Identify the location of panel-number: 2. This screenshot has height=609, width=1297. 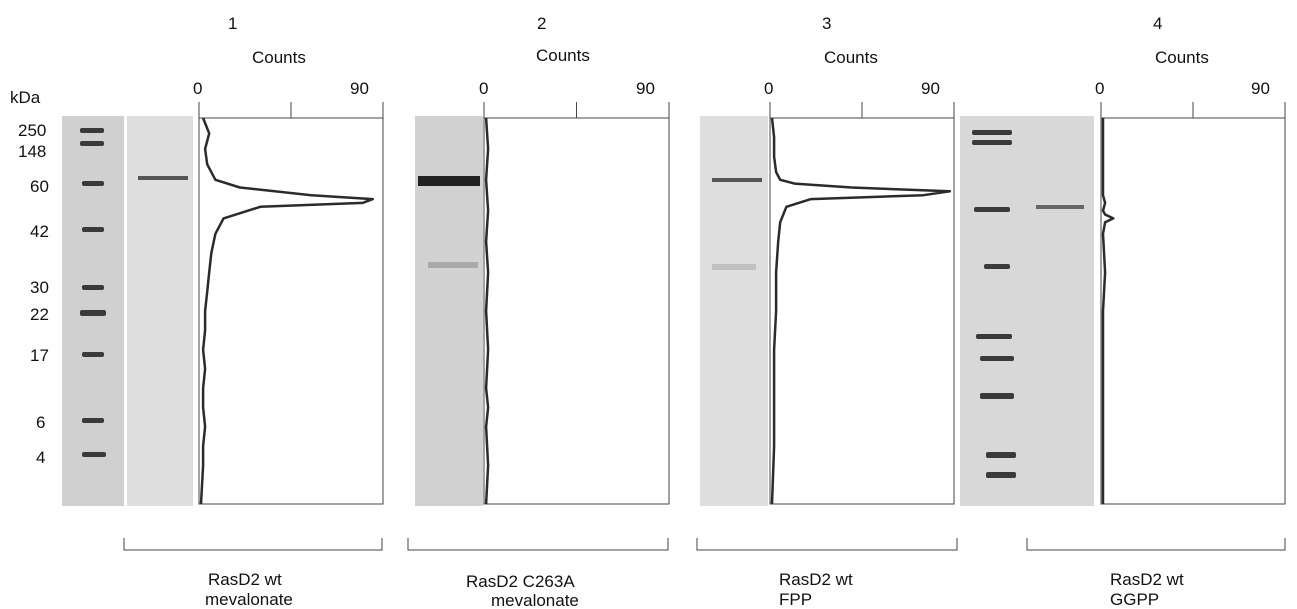
(541, 23).